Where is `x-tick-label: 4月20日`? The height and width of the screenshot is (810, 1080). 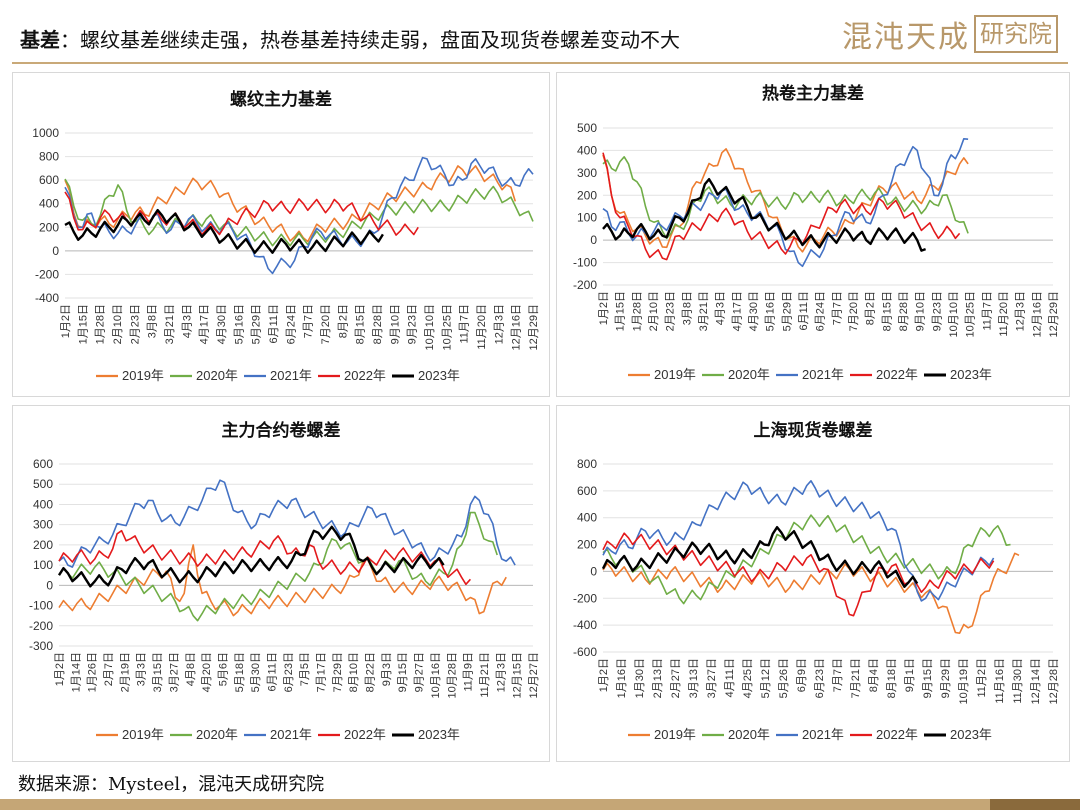
x-tick-label: 4月20日 is located at coordinates (207, 672).